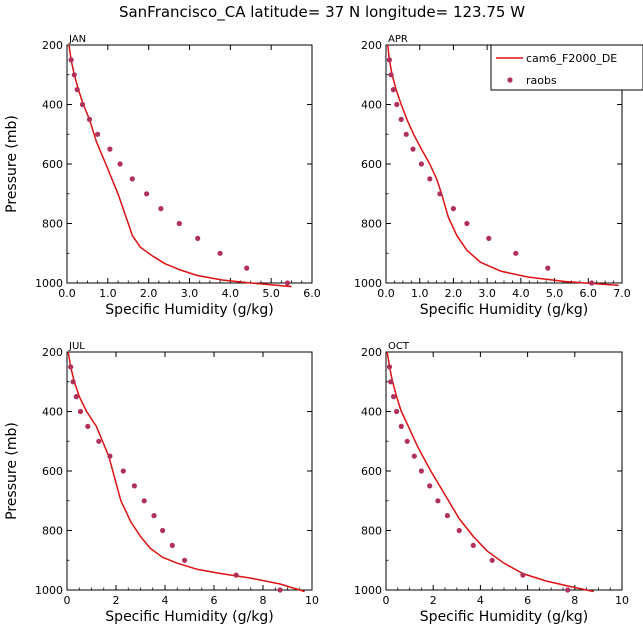  I want to click on x-tick-label: 0.0, so click(67, 293).